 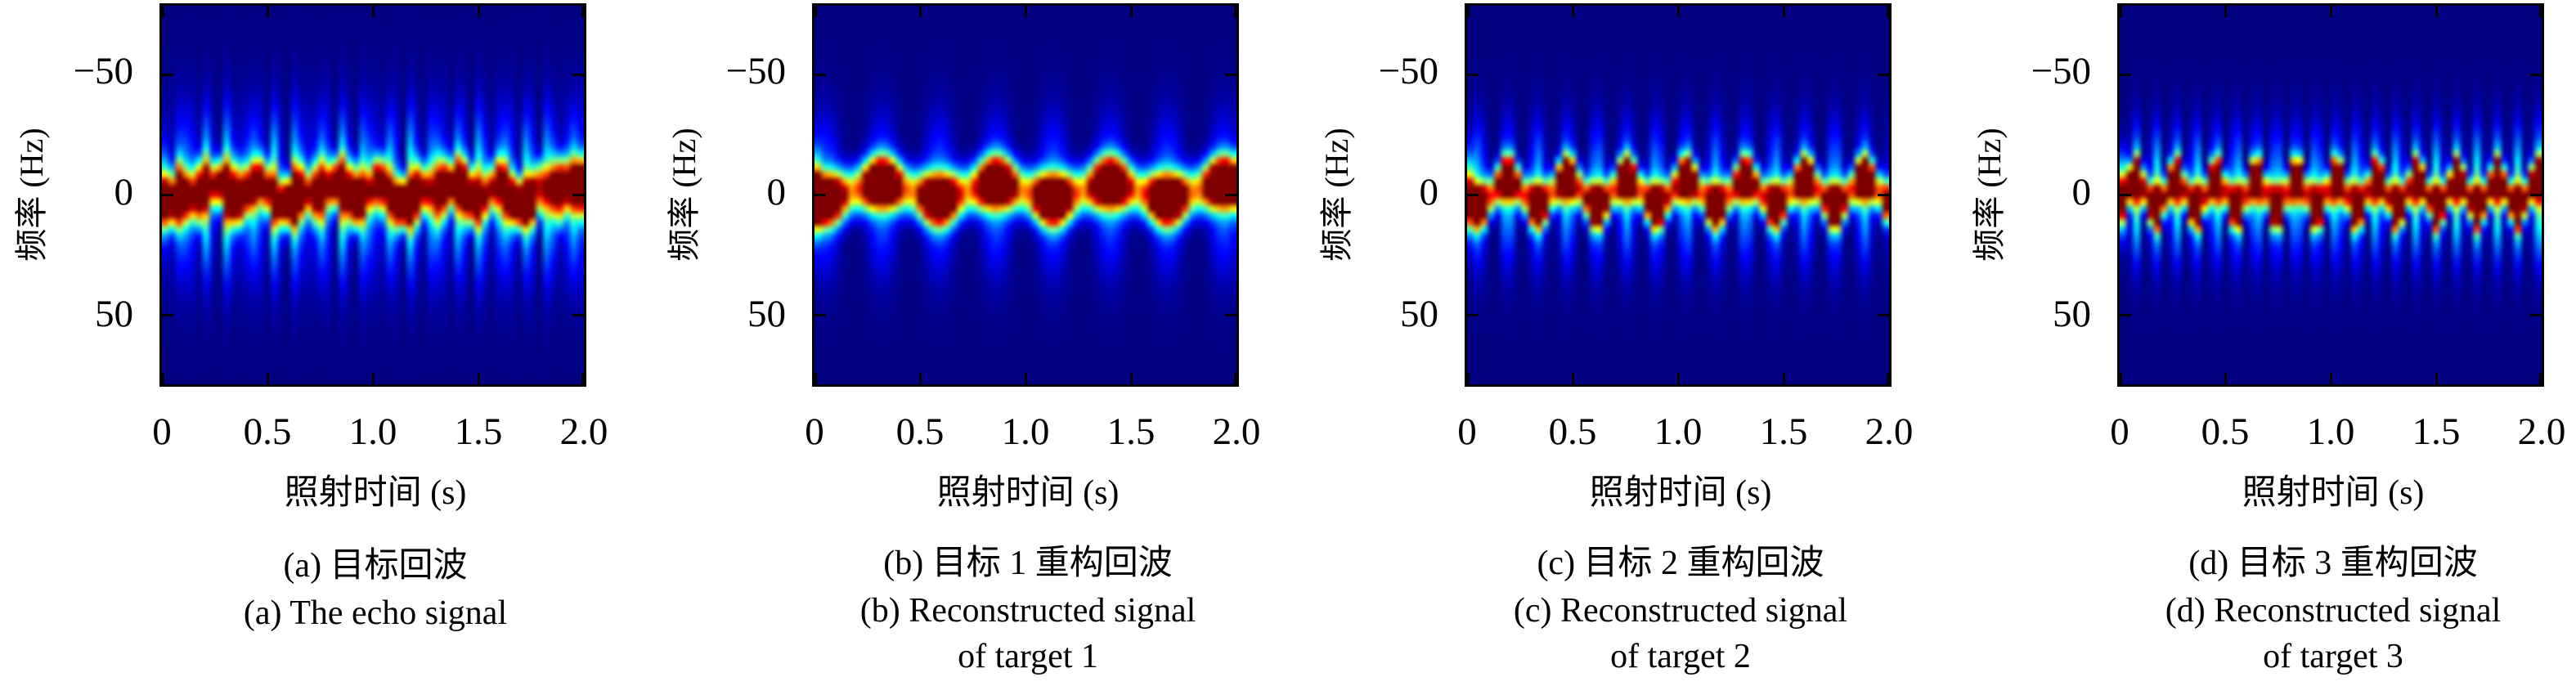 What do you see at coordinates (1028, 563) in the screenshot?
I see `caption-zh: (b) 目标 1 重构回波` at bounding box center [1028, 563].